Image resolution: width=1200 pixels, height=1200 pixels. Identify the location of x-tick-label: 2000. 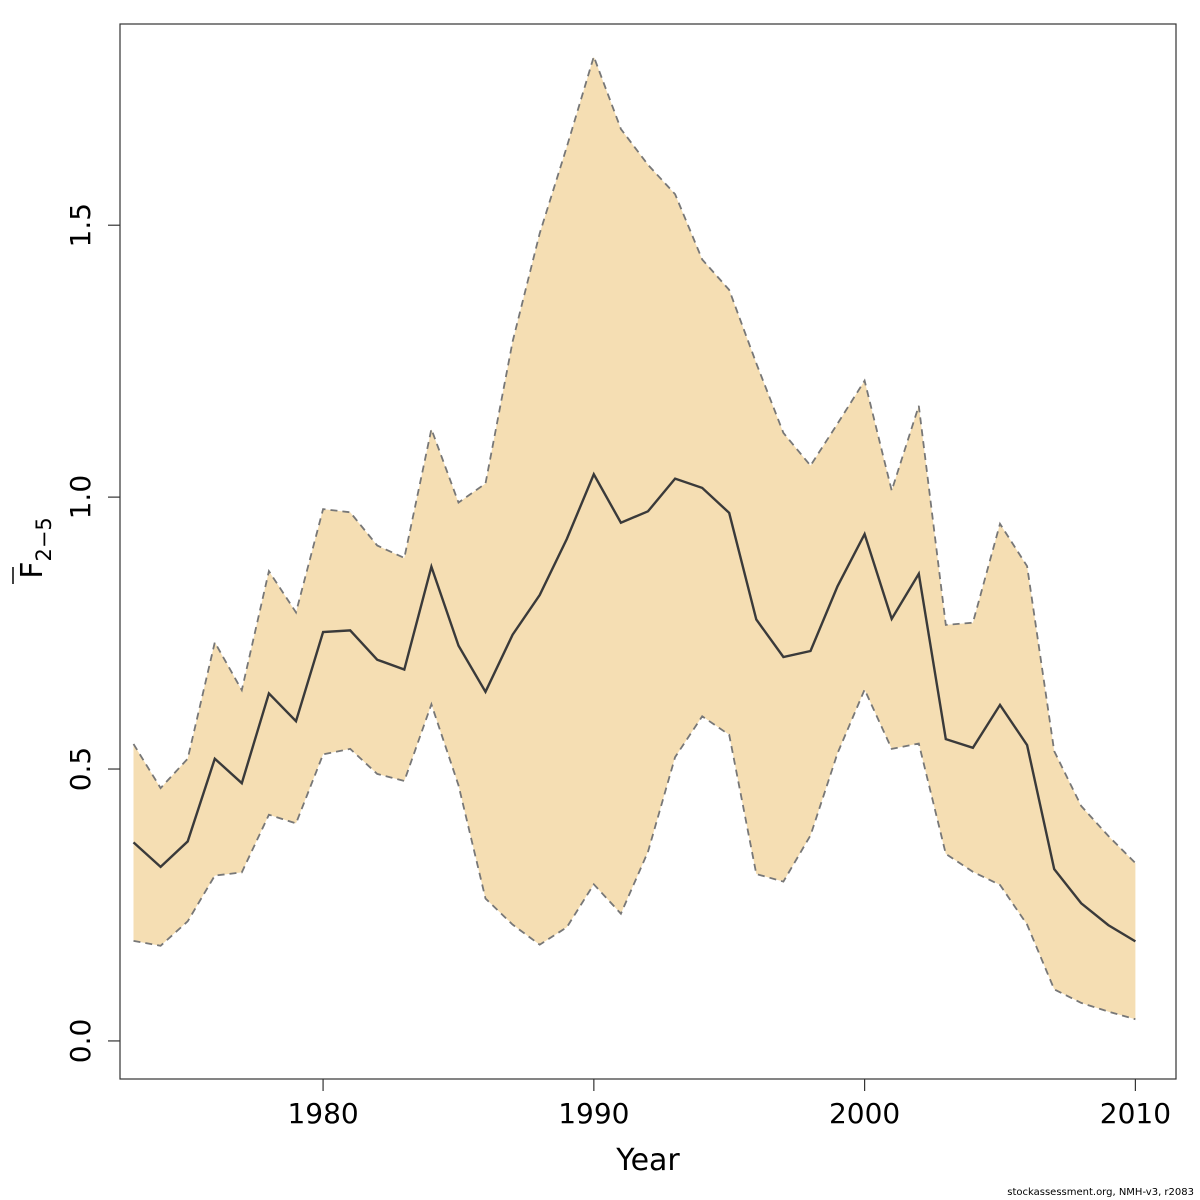
(864, 1113).